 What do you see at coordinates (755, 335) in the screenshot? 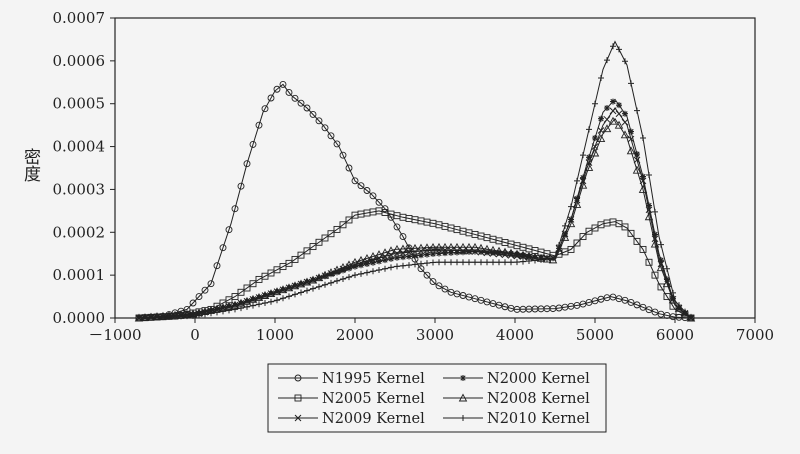
I see `x-tick-label: 7000` at bounding box center [755, 335].